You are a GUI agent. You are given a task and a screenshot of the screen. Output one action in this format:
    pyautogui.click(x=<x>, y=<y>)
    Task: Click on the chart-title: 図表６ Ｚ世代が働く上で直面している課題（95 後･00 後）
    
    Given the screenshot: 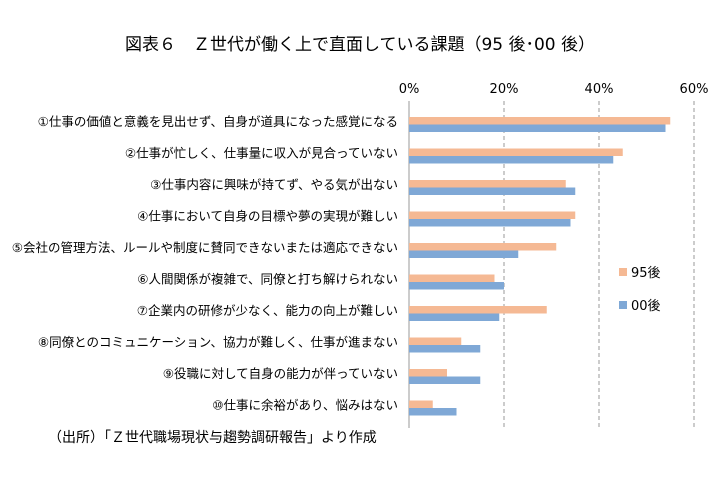 What is the action you would take?
    pyautogui.click(x=360, y=45)
    